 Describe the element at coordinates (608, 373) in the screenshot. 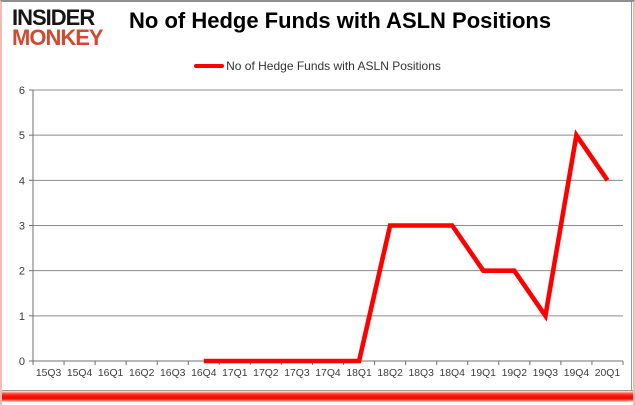

I see `x-tick-label: 20Q1` at that location.